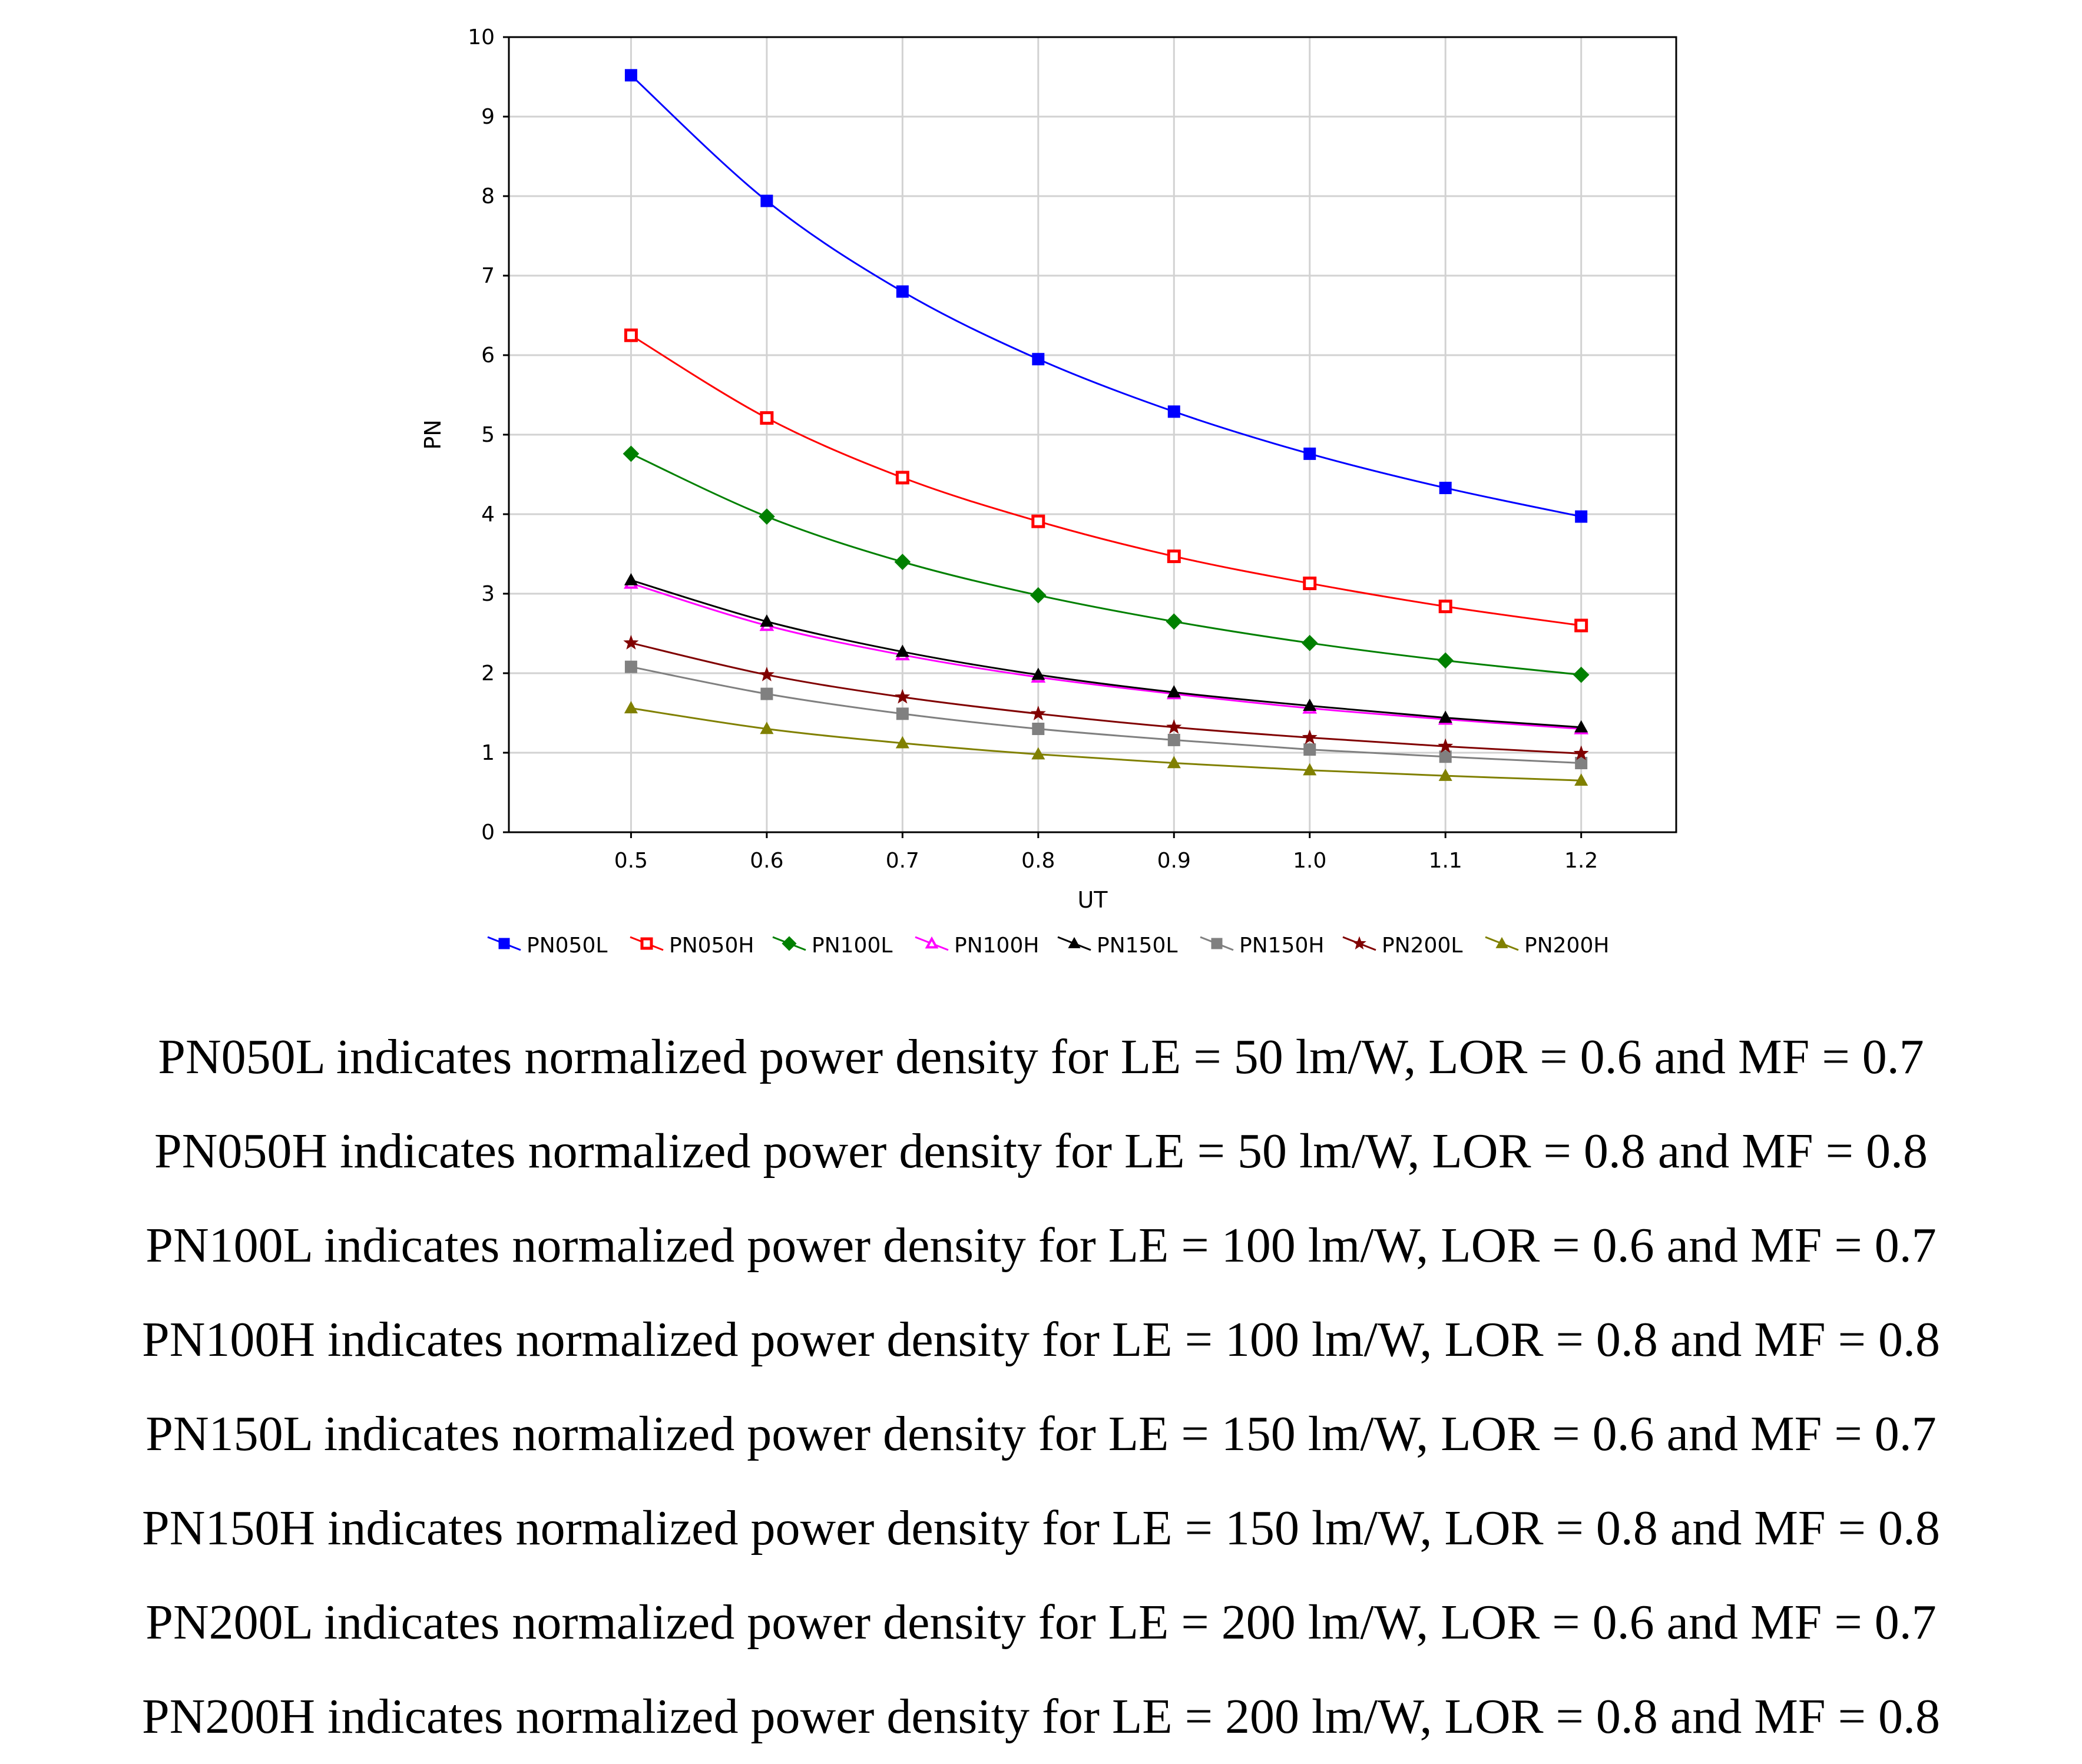  I want to click on legend-item-pn200h: PN200H, so click(1547, 946).